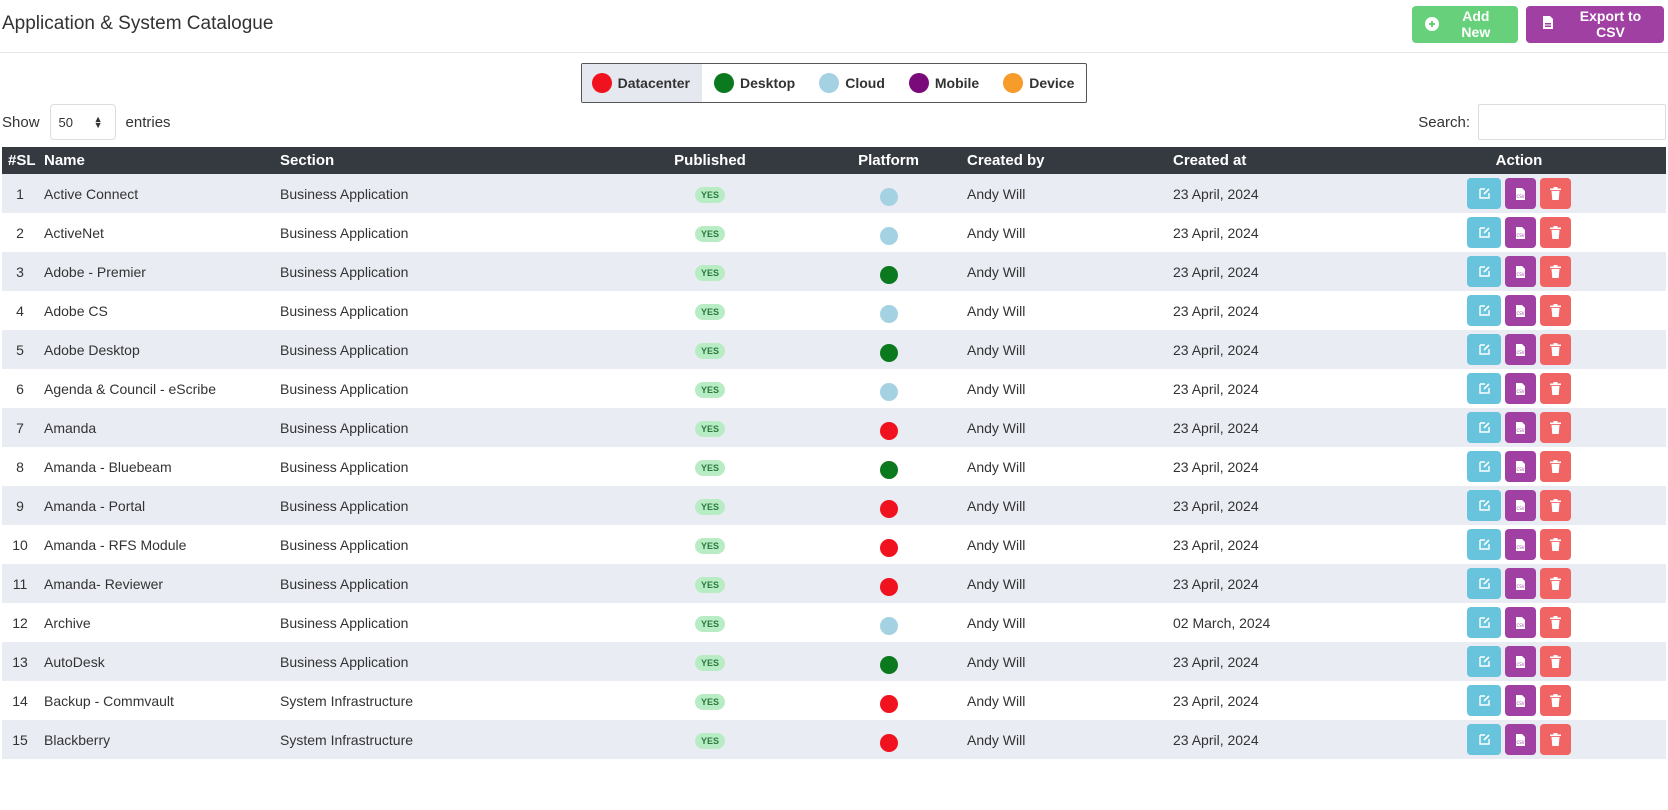 The height and width of the screenshot is (810, 1668). What do you see at coordinates (852, 83) in the screenshot?
I see `legend-item-cloud: Cloud` at bounding box center [852, 83].